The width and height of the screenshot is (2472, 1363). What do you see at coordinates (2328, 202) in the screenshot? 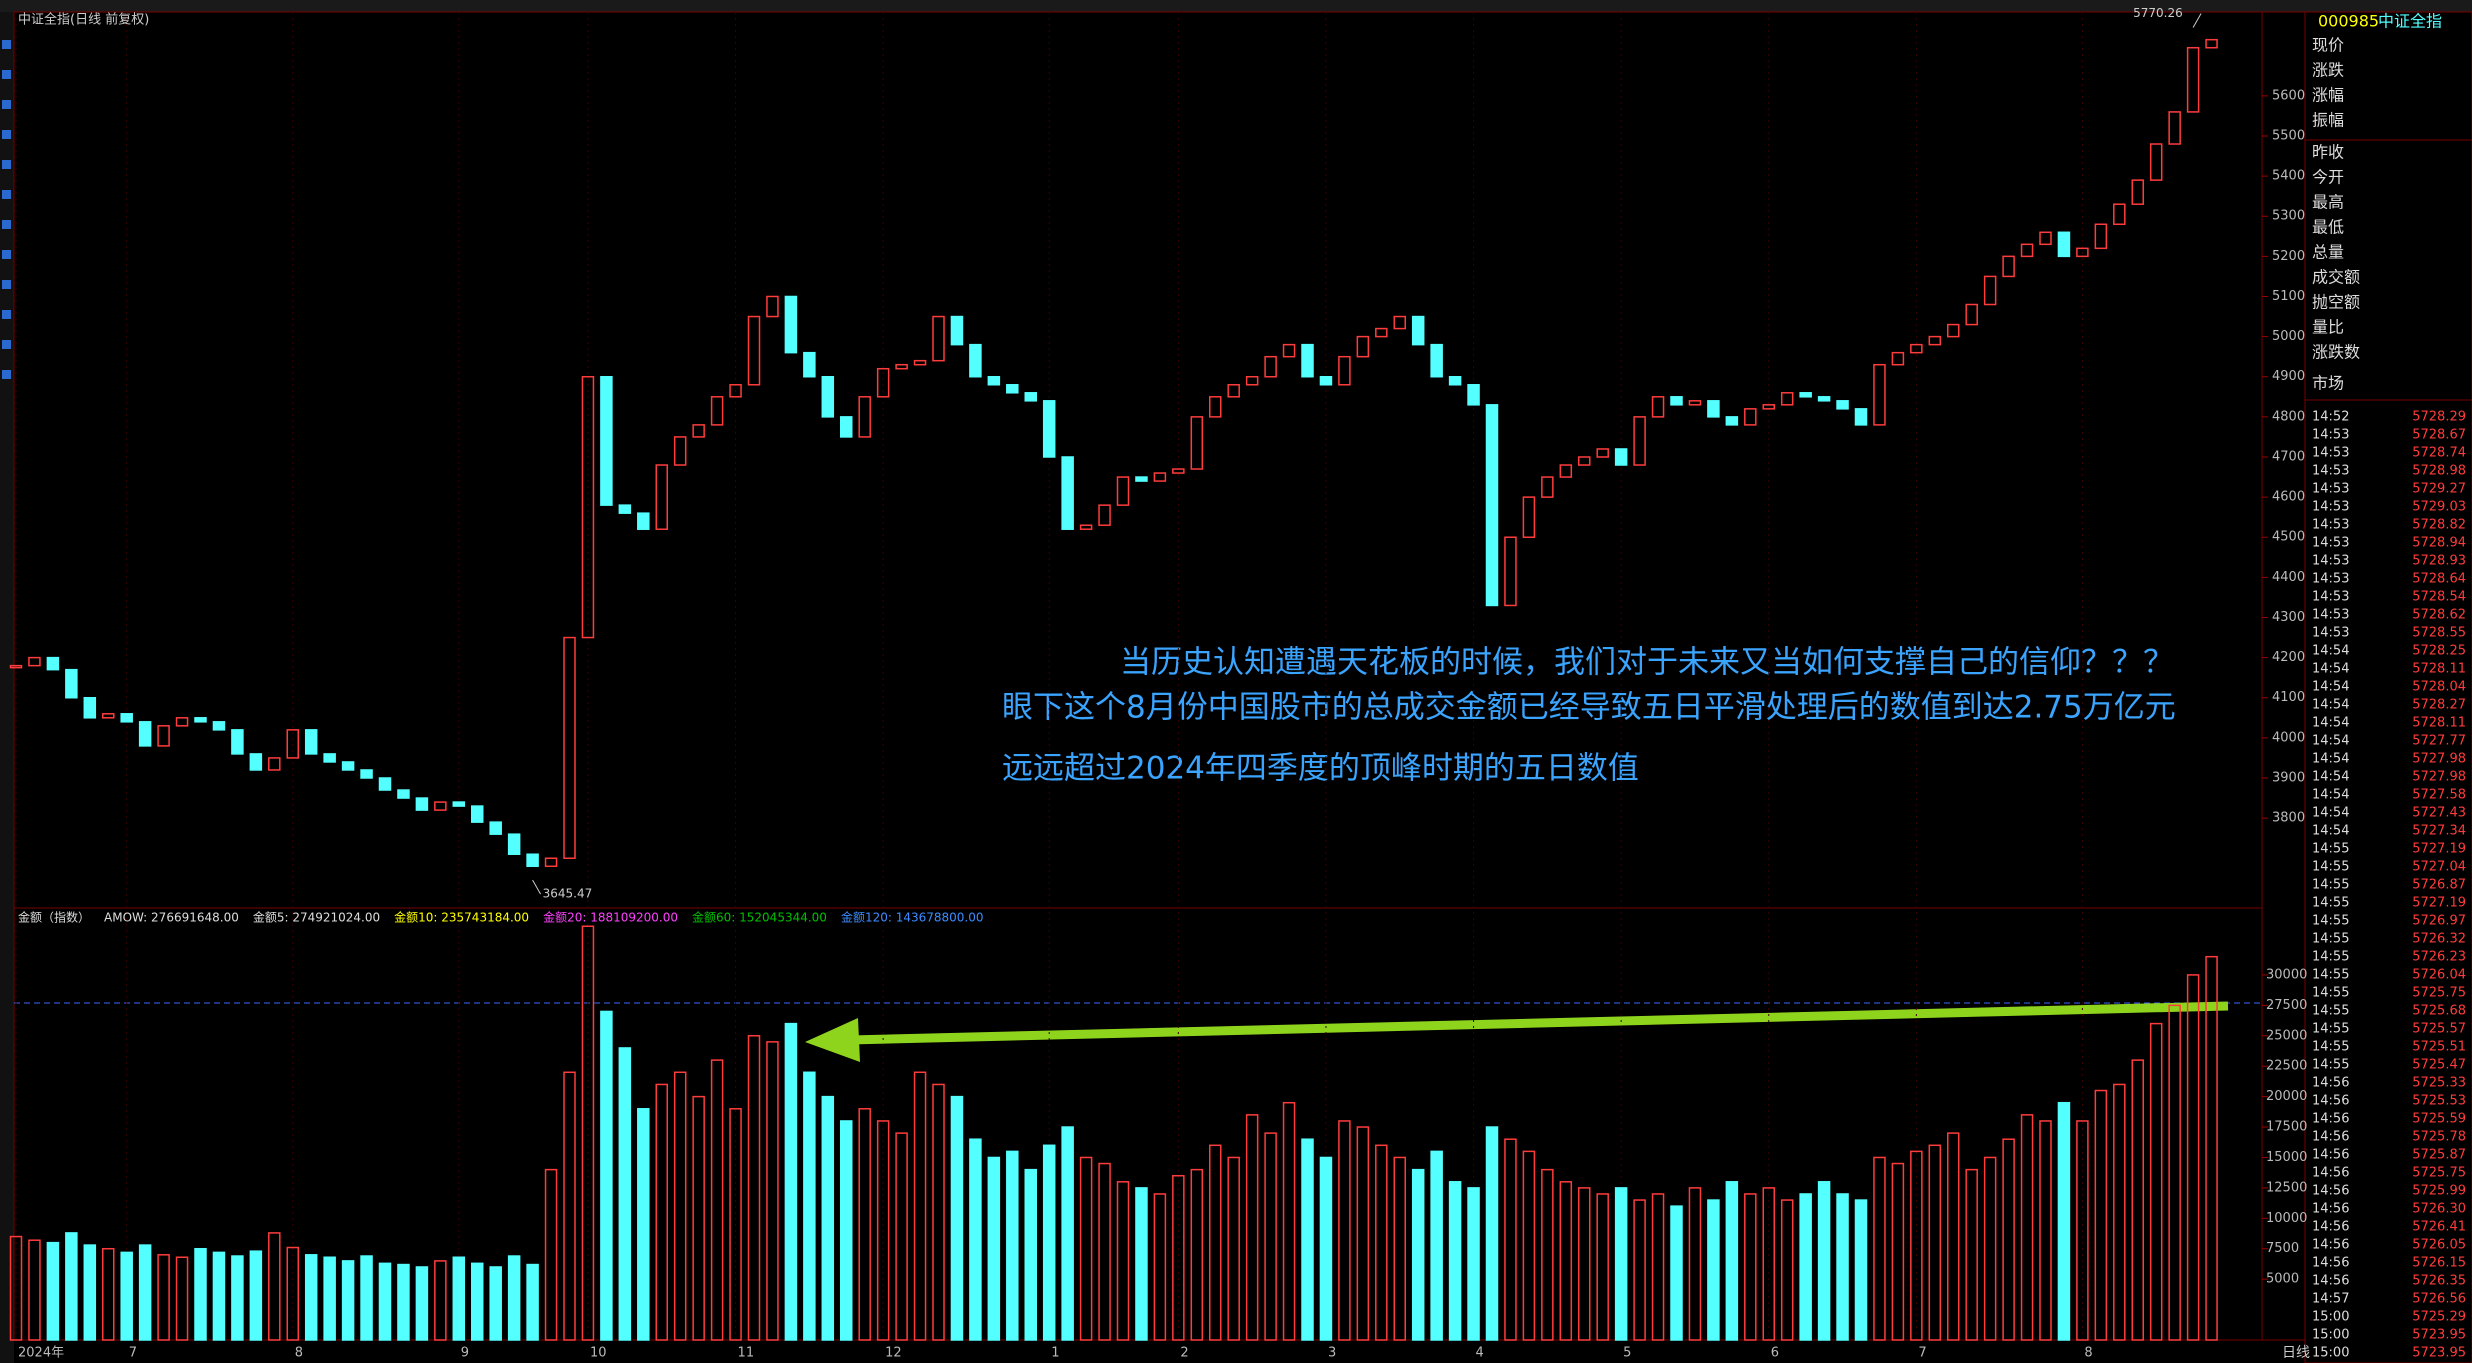
I see `quote-field: 最高` at bounding box center [2328, 202].